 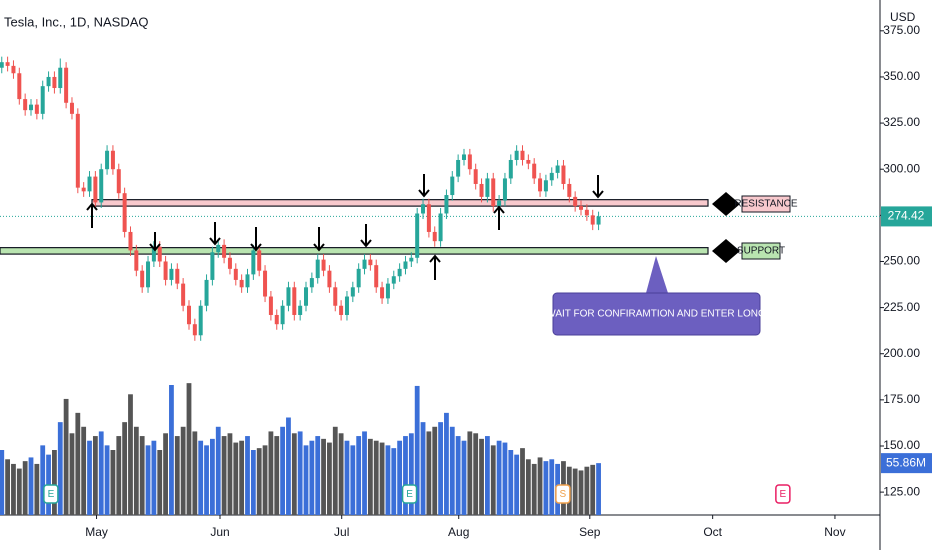 I want to click on currency: USD, so click(x=903, y=17).